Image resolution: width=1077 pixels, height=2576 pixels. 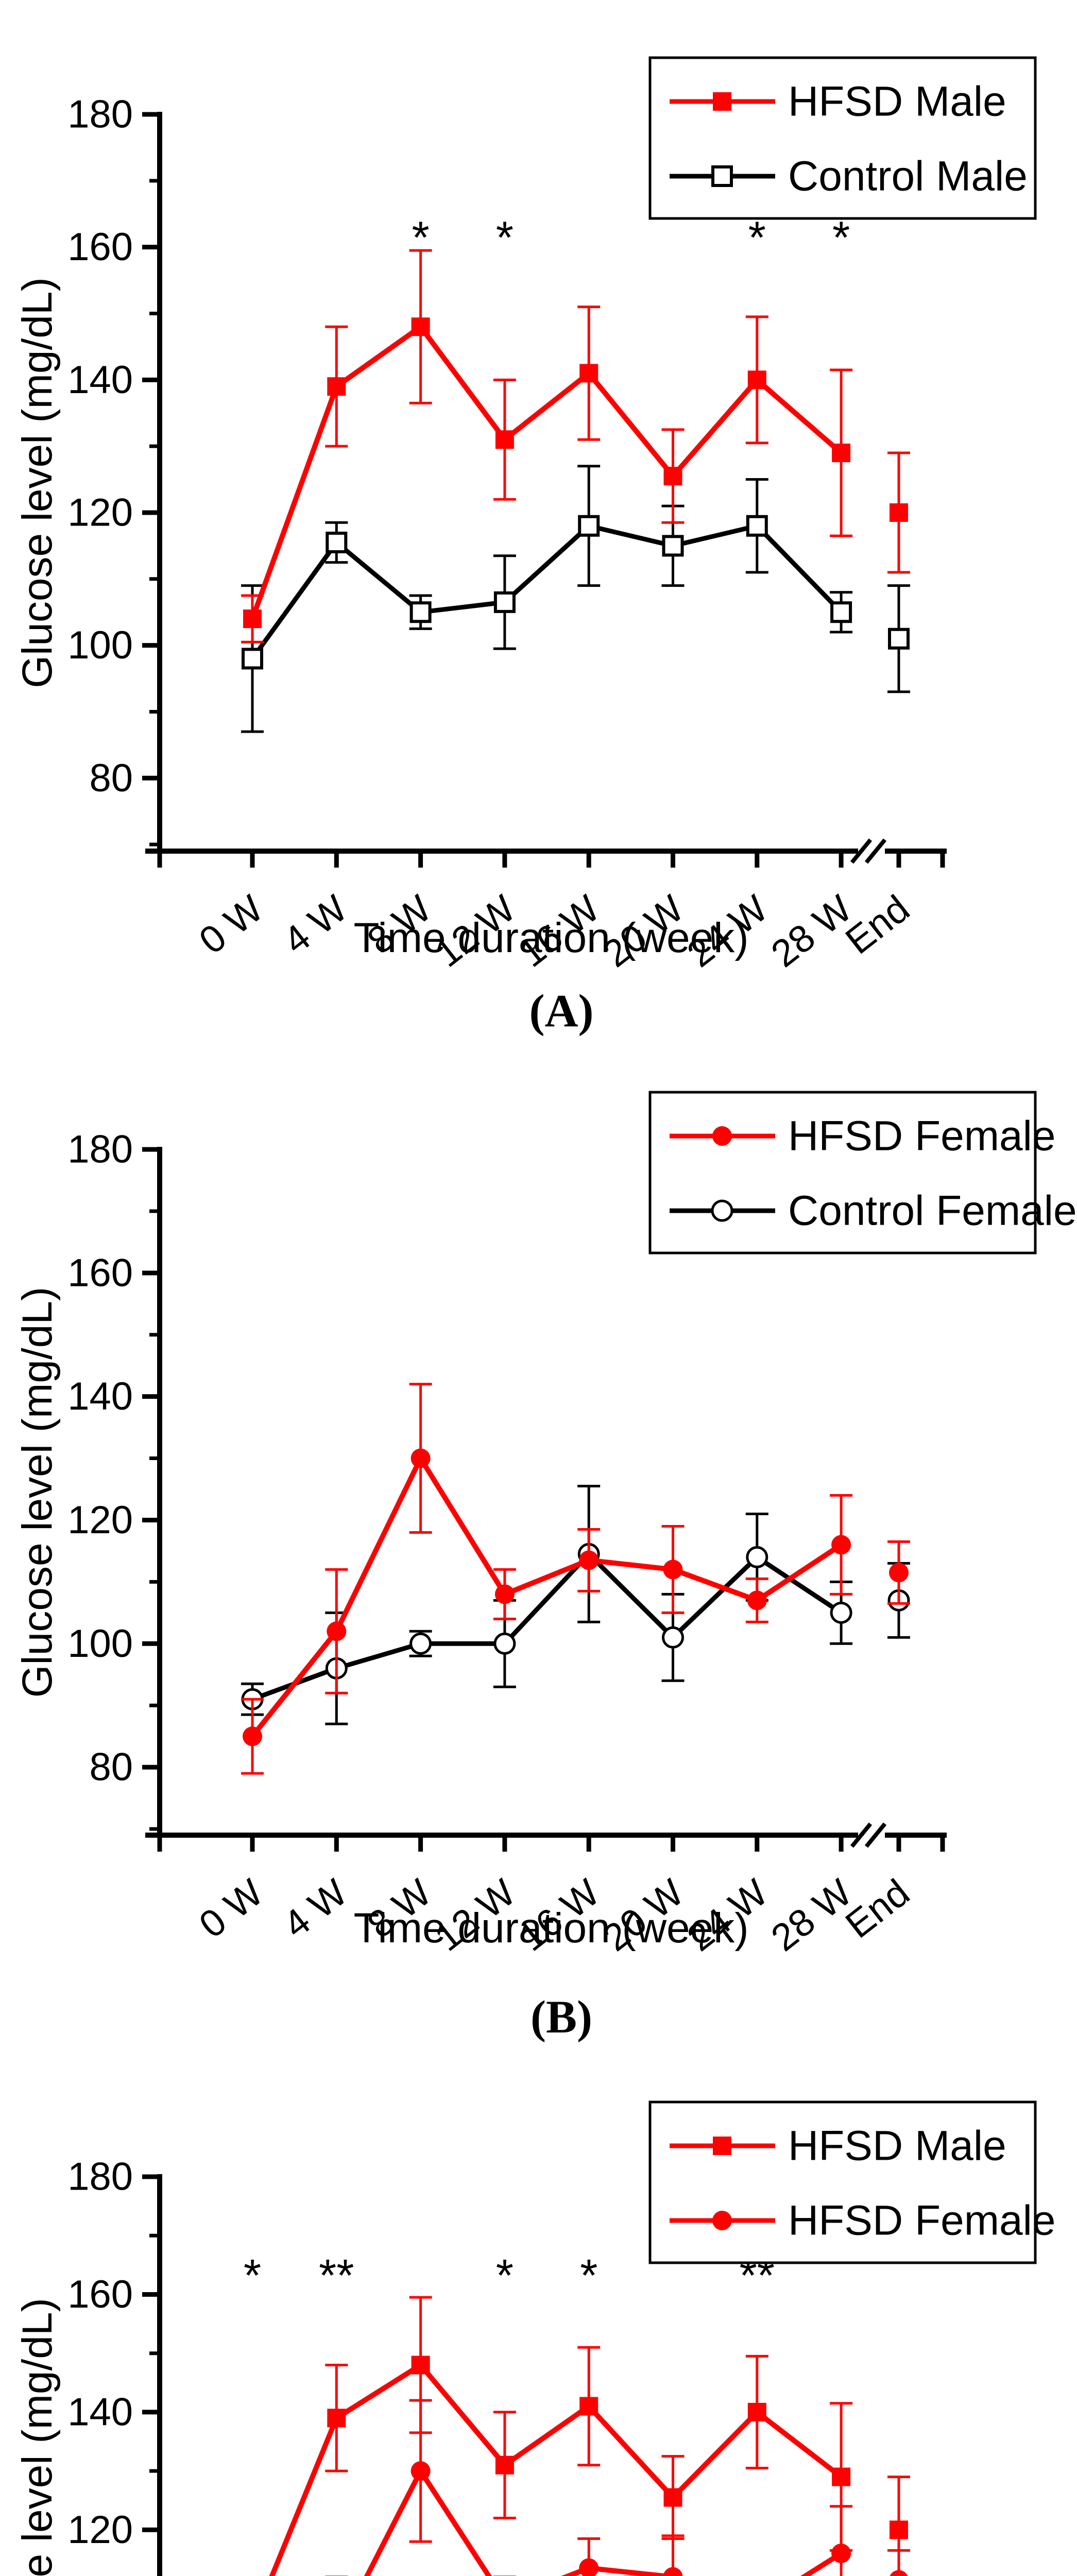 I want to click on legend-label: Control Female, so click(x=932, y=1211).